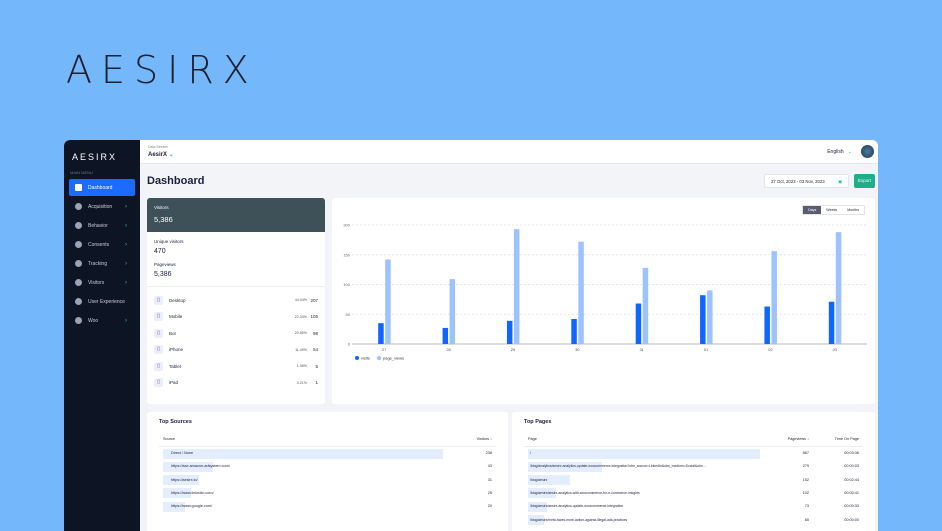  Describe the element at coordinates (864, 181) in the screenshot. I see `export-button: Export` at that location.